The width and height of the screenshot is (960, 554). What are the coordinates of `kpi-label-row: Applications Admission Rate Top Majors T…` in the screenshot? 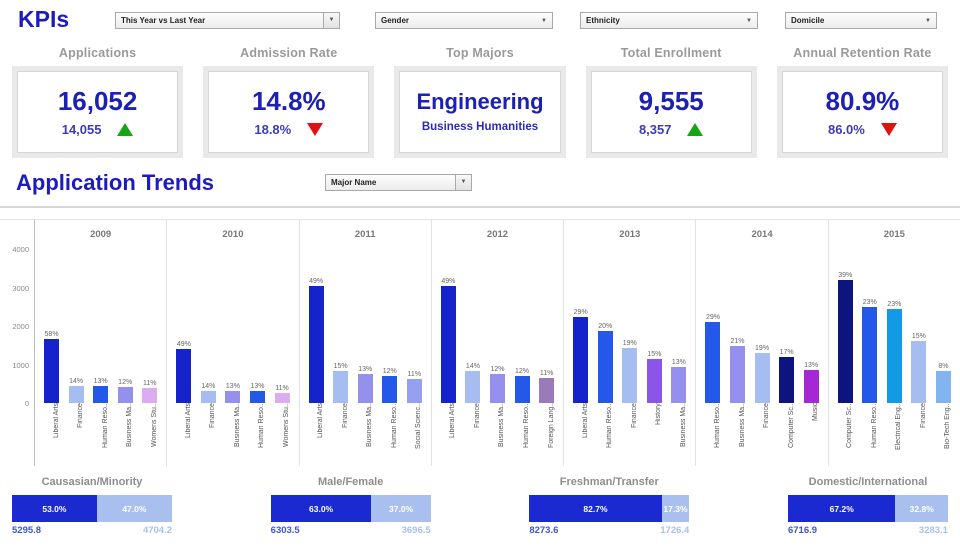 It's located at (480, 53).